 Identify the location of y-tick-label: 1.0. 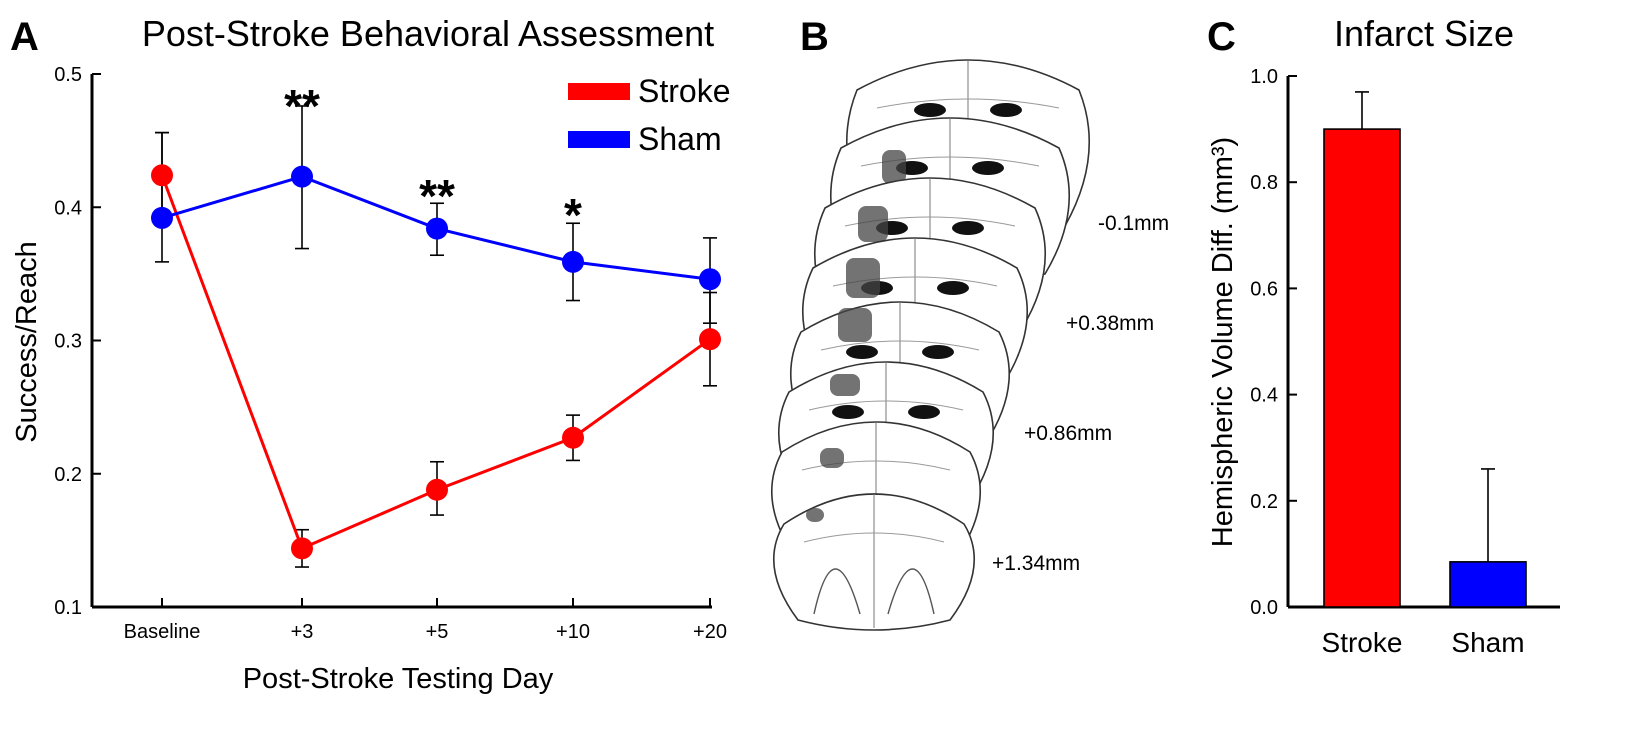
(1264, 77).